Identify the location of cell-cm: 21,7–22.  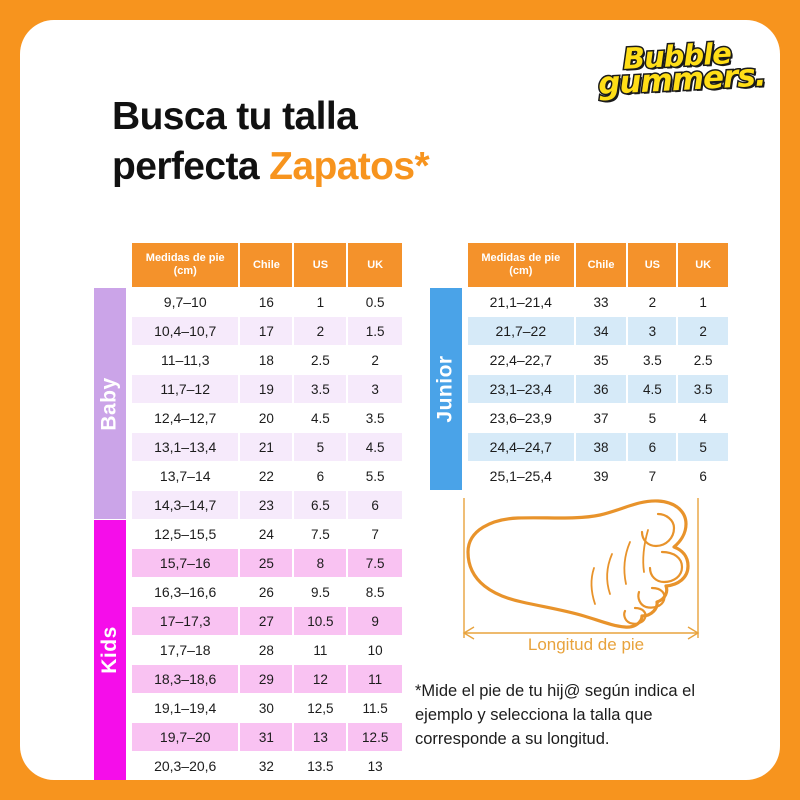
(521, 331).